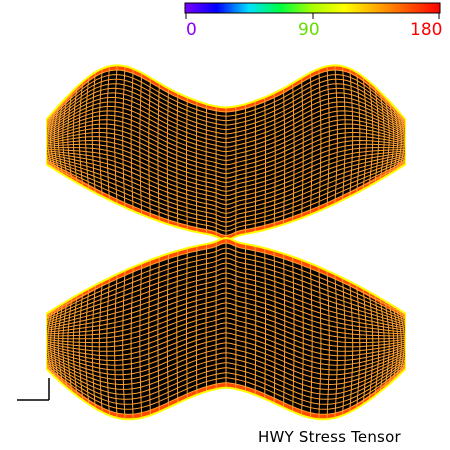  Describe the element at coordinates (33, 389) in the screenshot. I see `axis-indicator` at that location.